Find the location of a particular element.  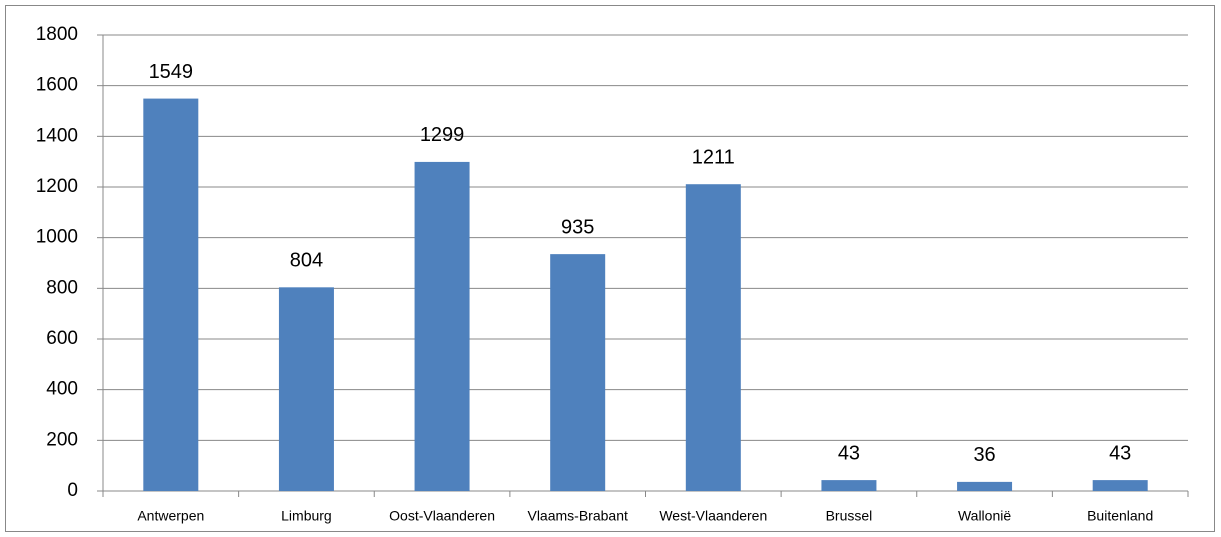

y-tick-label: 600 is located at coordinates (62, 338).